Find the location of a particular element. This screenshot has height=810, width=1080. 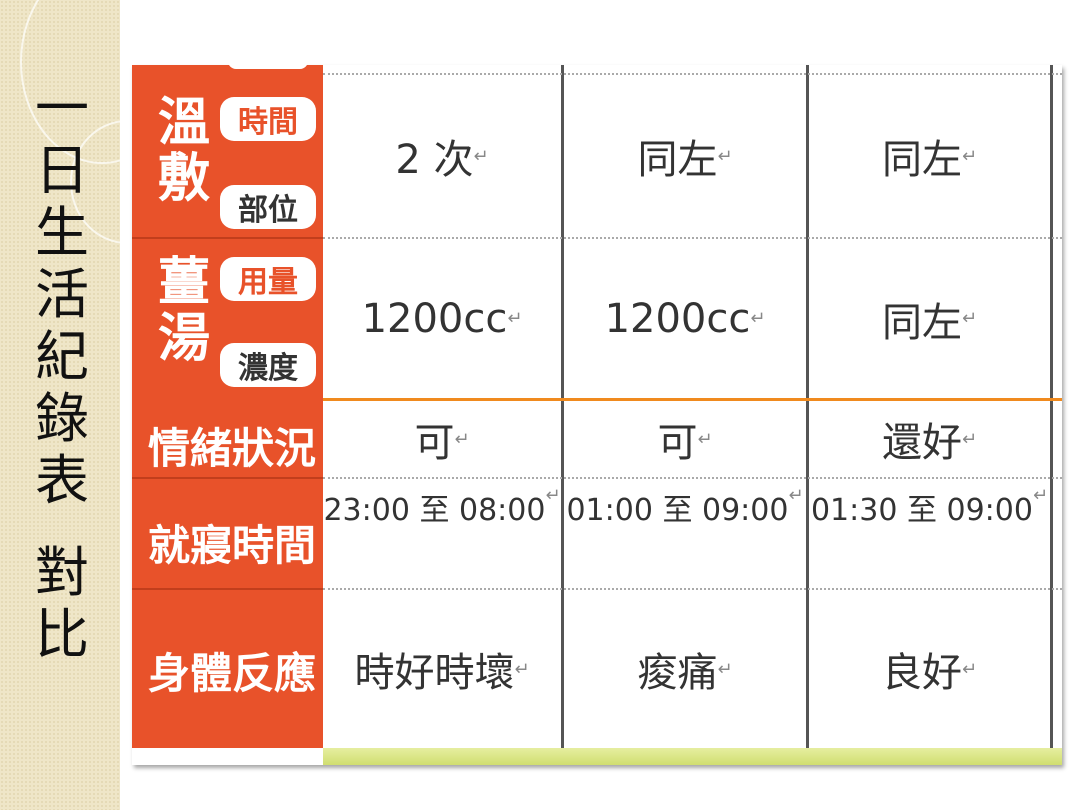

cell-text: 還好 is located at coordinates (921, 443).